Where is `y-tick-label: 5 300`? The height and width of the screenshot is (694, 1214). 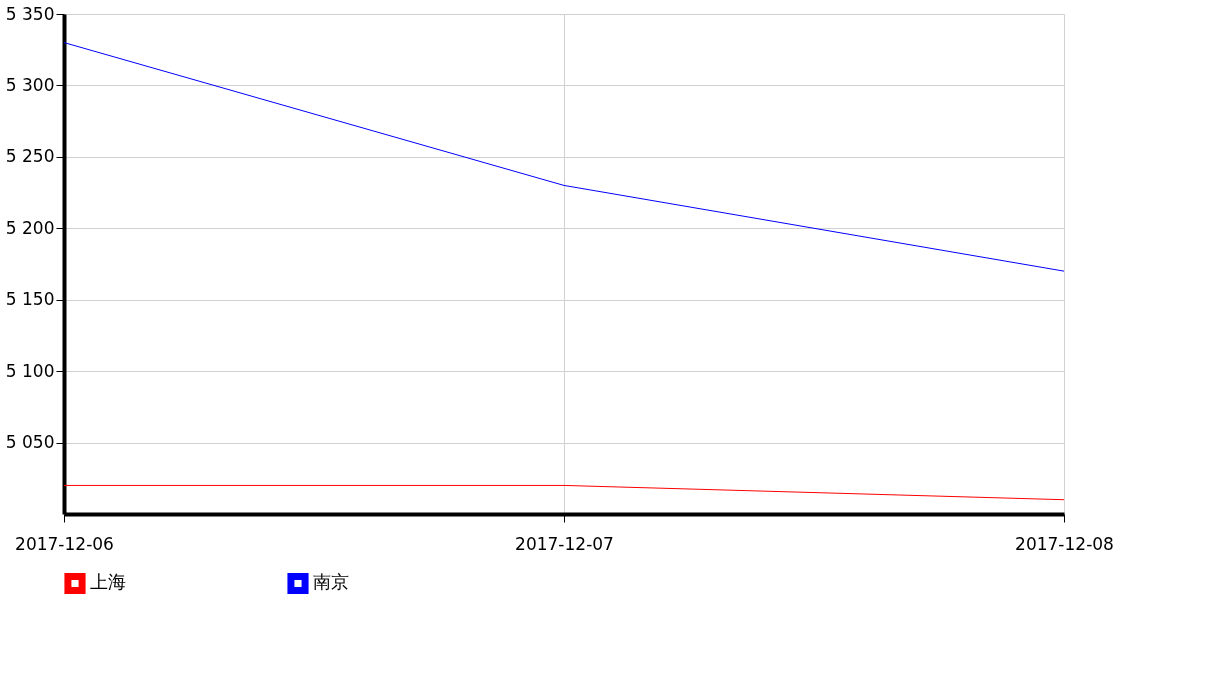
y-tick-label: 5 300 is located at coordinates (30, 84).